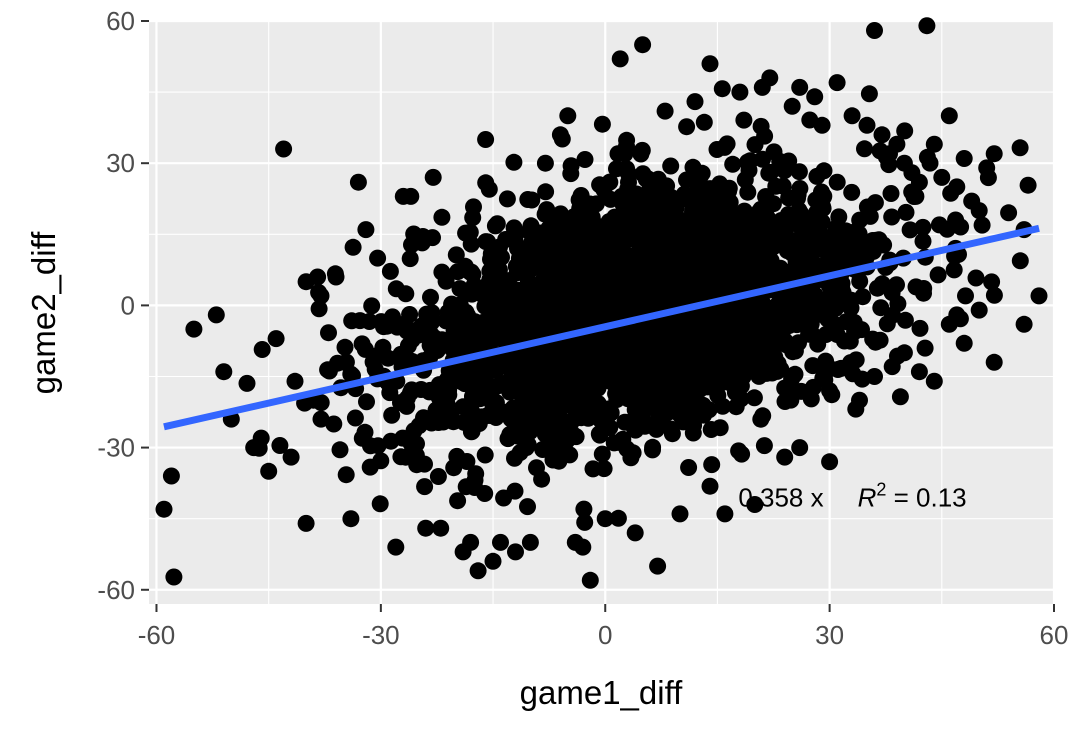  I want to click on y-tick-label: -30, so click(116, 448).